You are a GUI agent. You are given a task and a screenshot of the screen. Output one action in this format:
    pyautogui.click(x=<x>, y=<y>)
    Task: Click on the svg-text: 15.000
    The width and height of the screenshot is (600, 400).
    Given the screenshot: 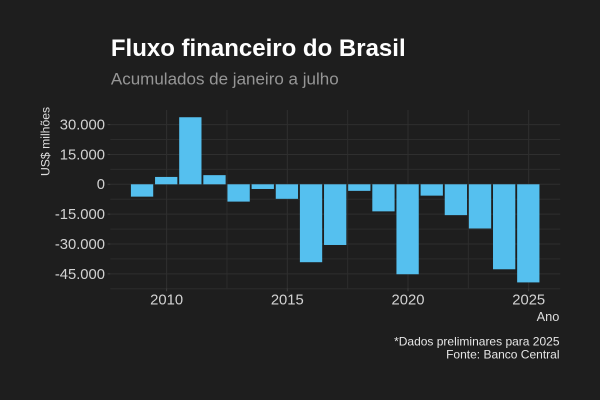 What is the action you would take?
    pyautogui.click(x=82, y=155)
    